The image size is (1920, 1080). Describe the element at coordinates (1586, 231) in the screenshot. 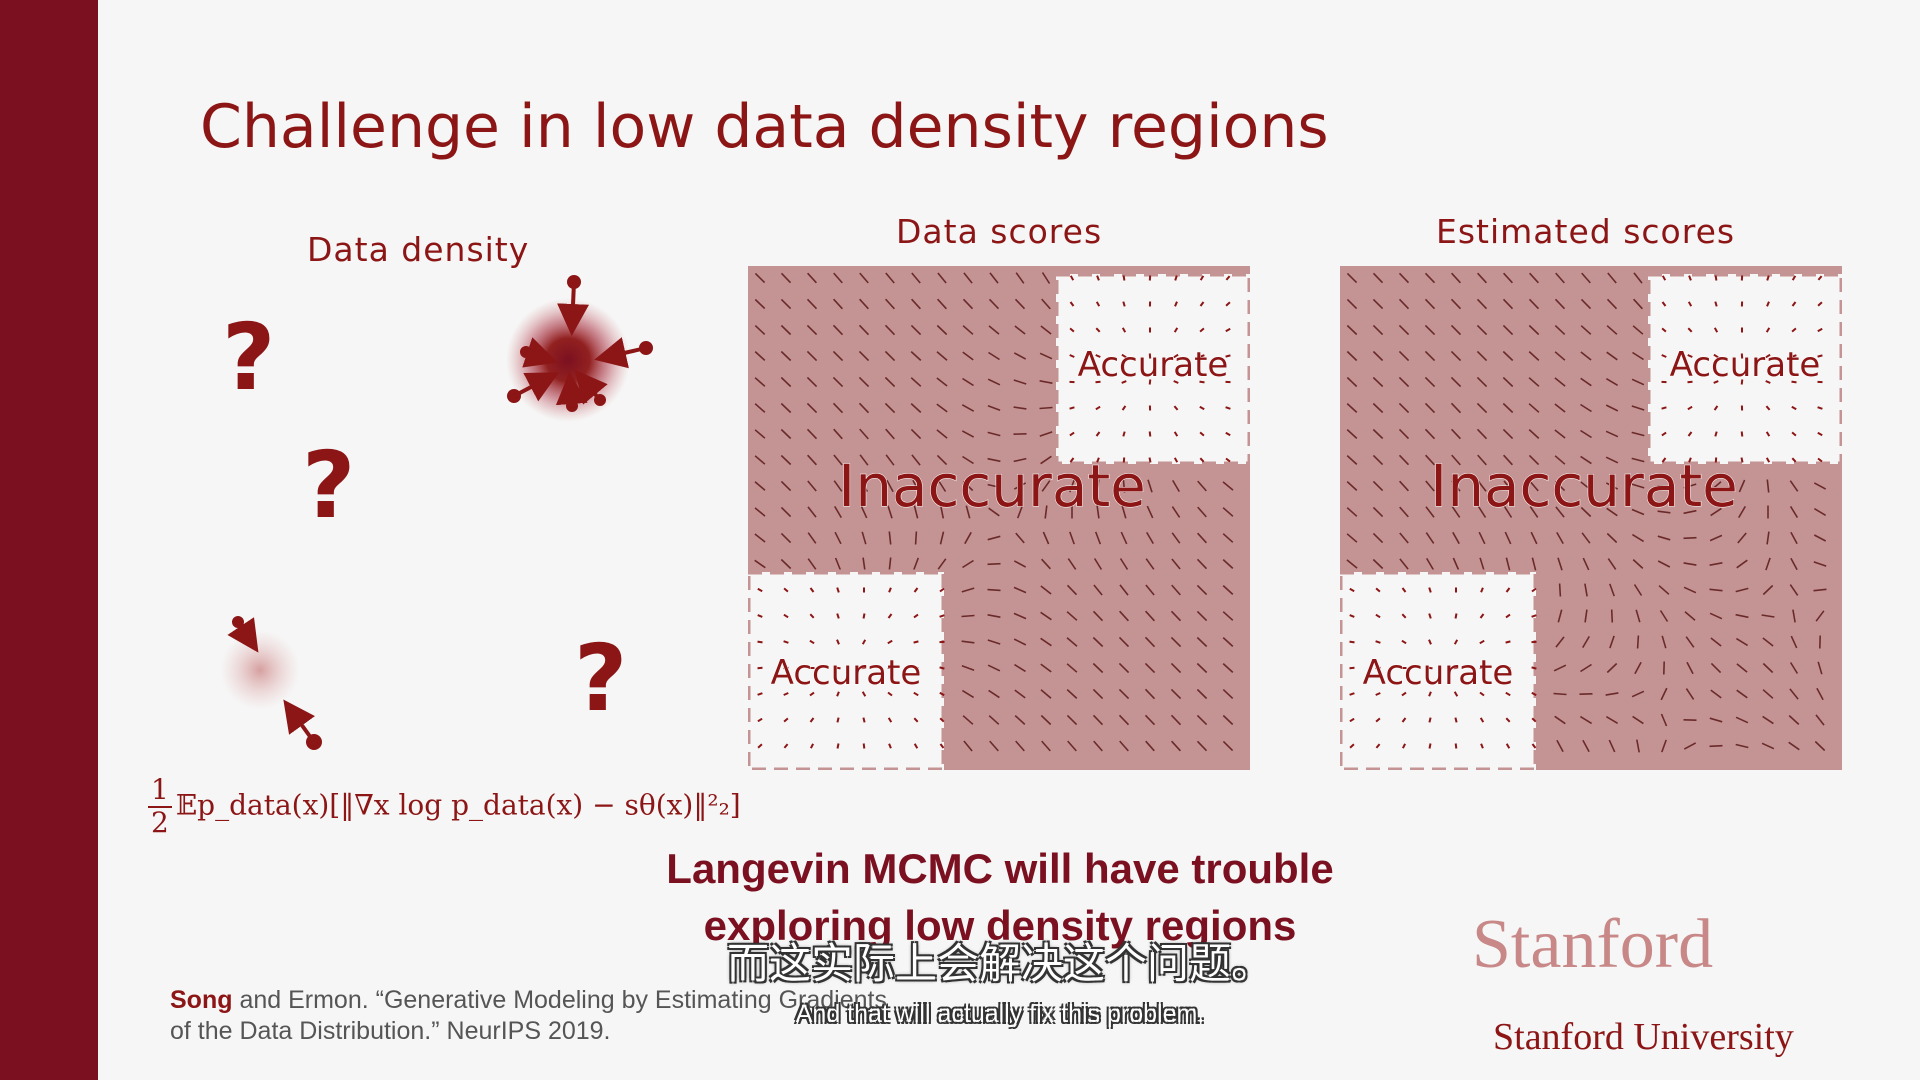

I see `estimated-scores-label: Estimated scores` at that location.